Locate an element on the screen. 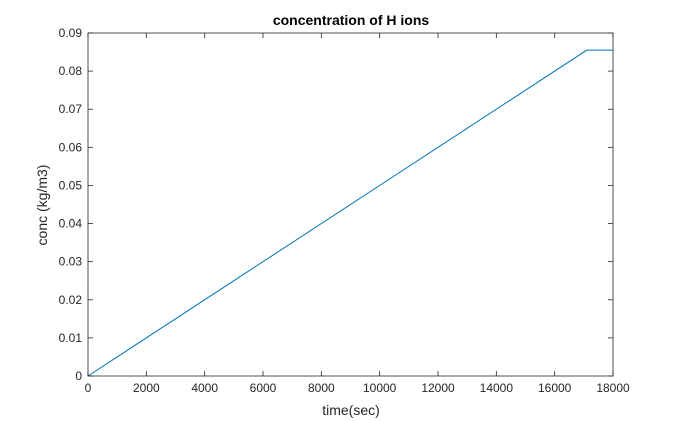  y-tick-label: 0.03 is located at coordinates (71, 262).